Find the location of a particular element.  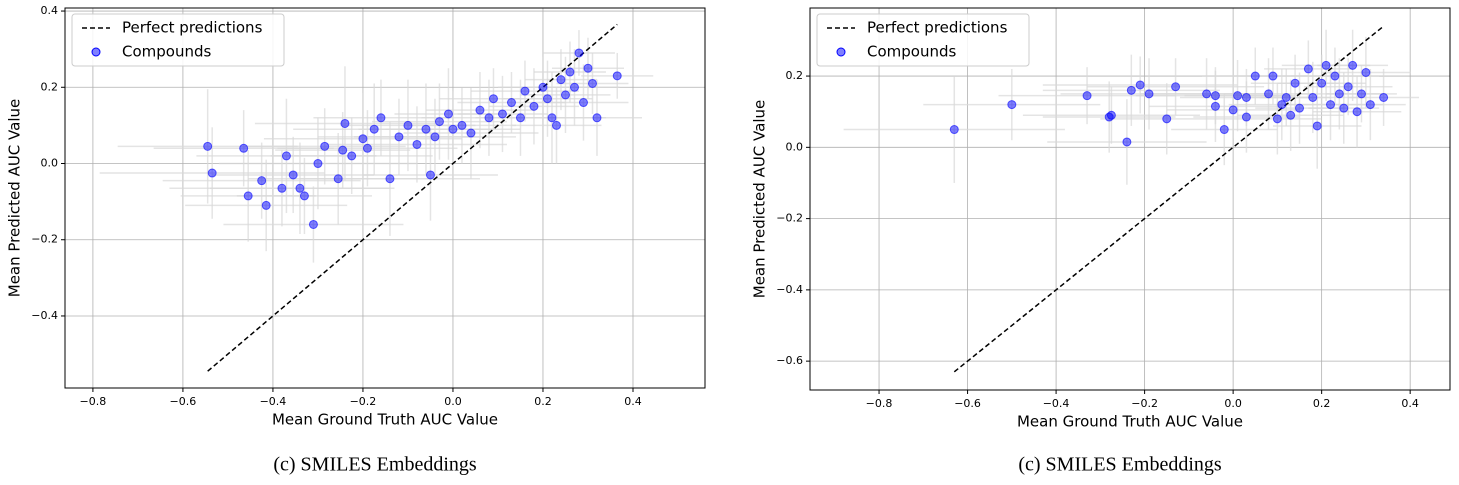

y-tick-label: −0.4 is located at coordinates (789, 289).